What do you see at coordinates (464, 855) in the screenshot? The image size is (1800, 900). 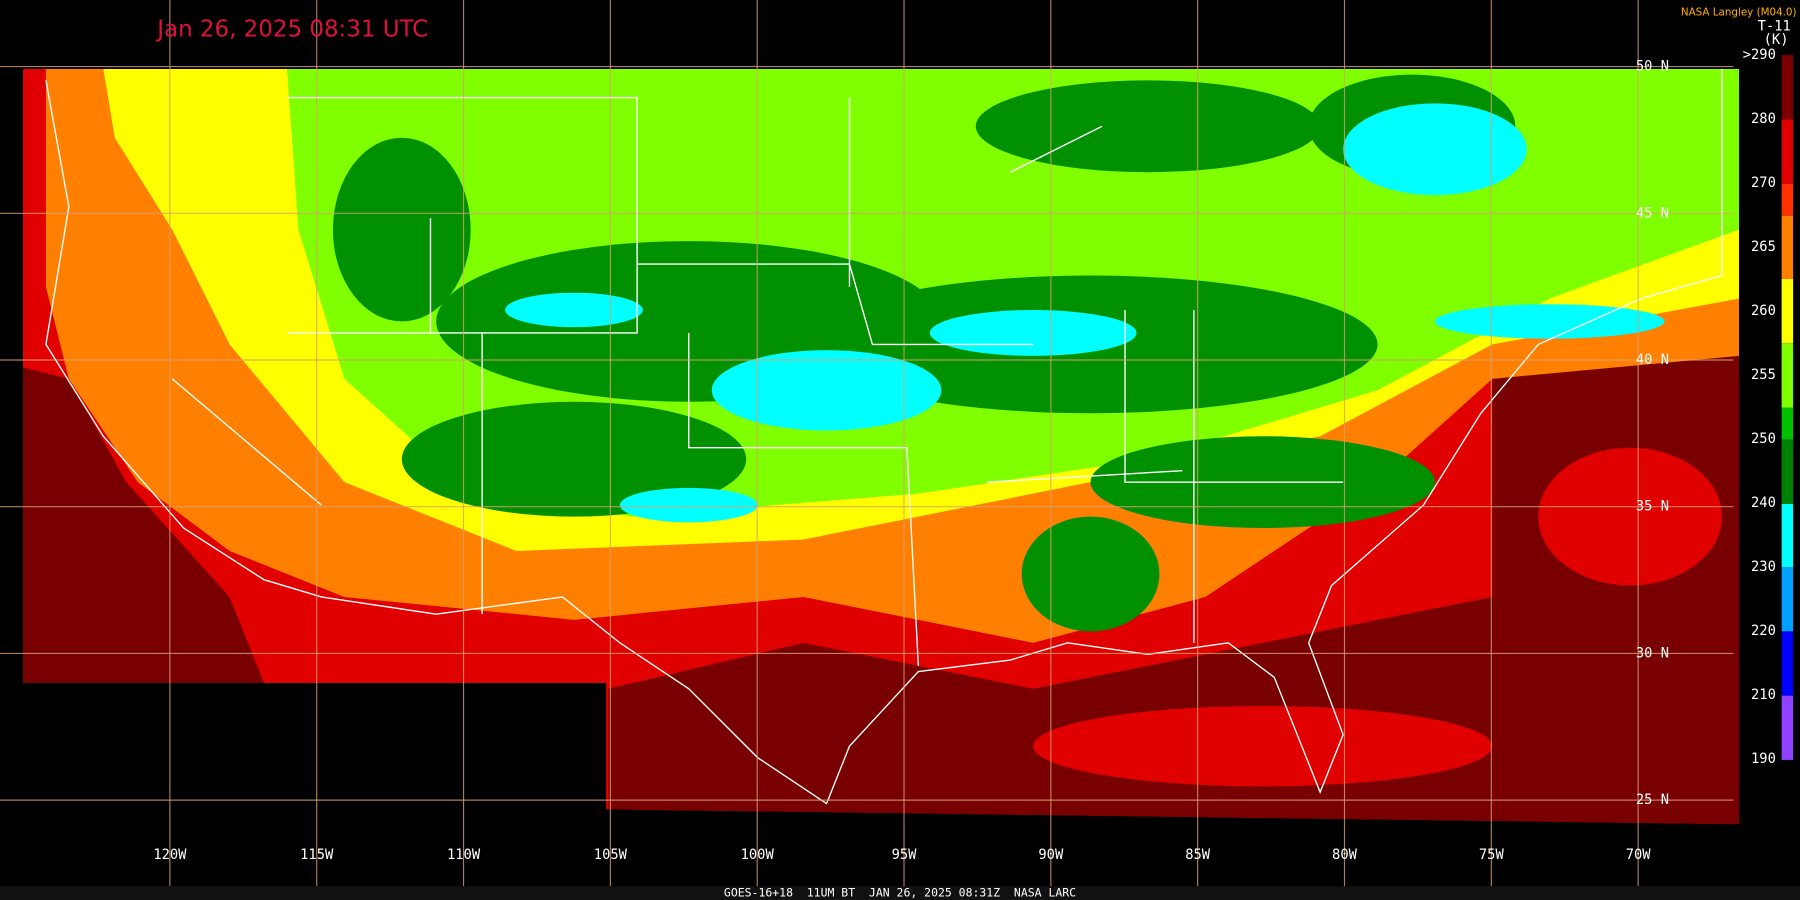 I see `longitude-label: 110W` at bounding box center [464, 855].